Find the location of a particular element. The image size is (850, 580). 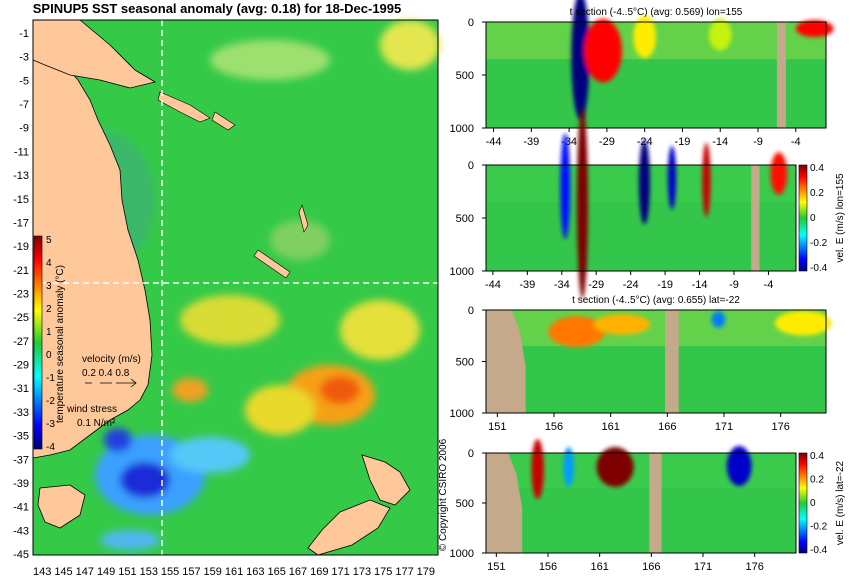

map-lat-tick-label: -5 is located at coordinates (24, 81).